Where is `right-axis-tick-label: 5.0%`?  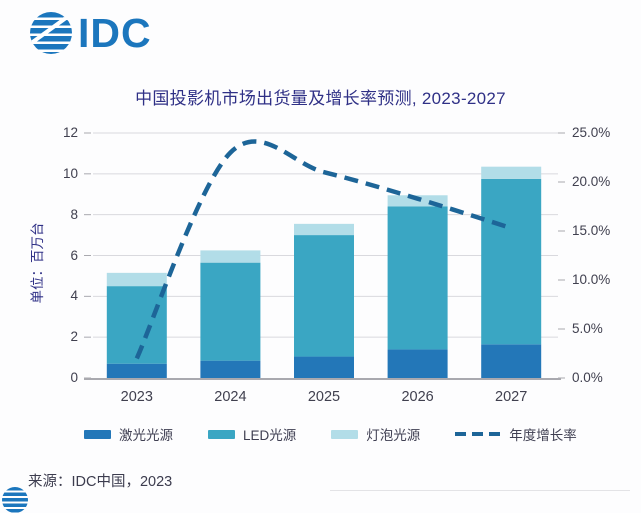
right-axis-tick-label: 5.0% is located at coordinates (587, 328).